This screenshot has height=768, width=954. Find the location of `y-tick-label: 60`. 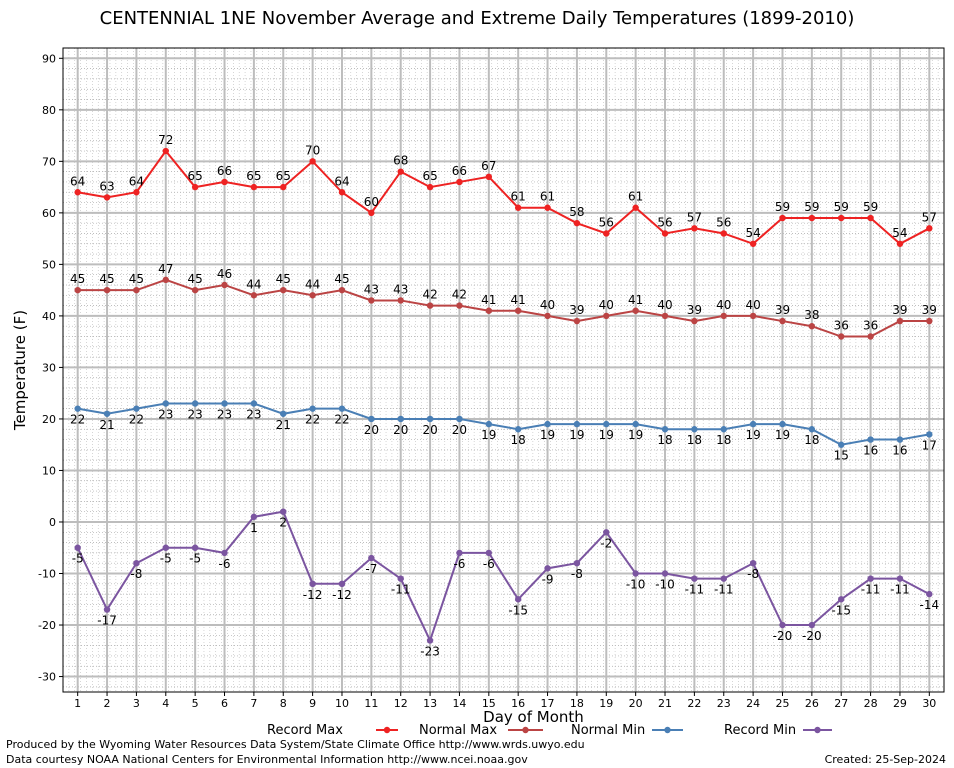

y-tick-label: 60 is located at coordinates (49, 213).